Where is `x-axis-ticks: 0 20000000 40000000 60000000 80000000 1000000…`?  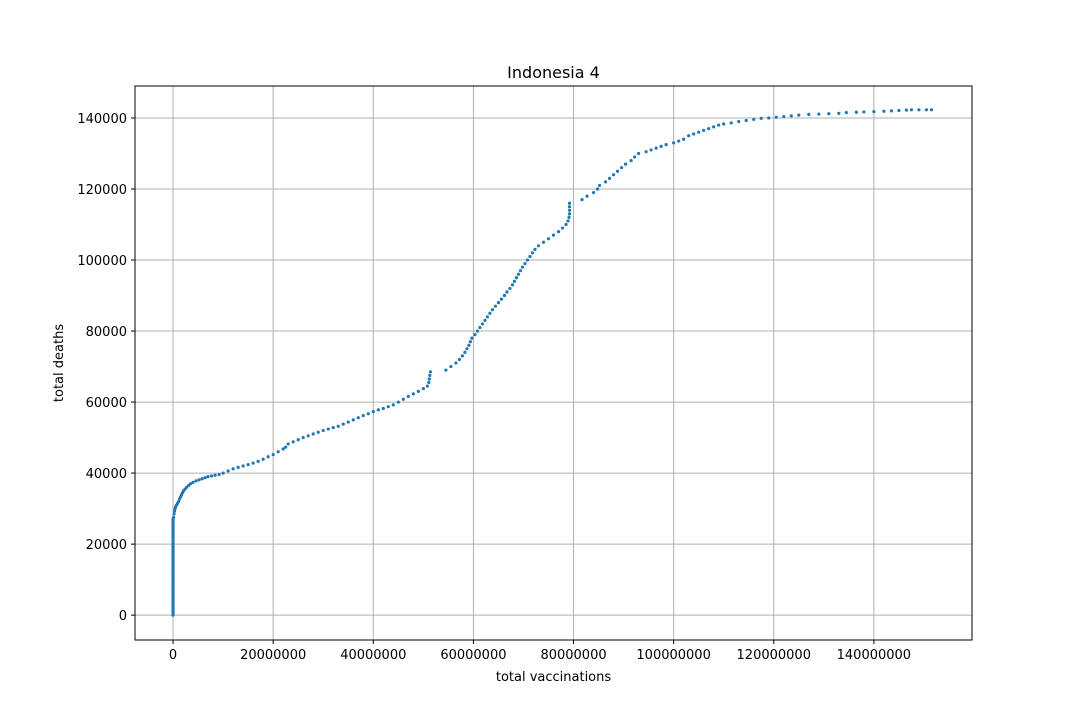 x-axis-ticks: 0 20000000 40000000 60000000 80000000 1000000… is located at coordinates (540, 651).